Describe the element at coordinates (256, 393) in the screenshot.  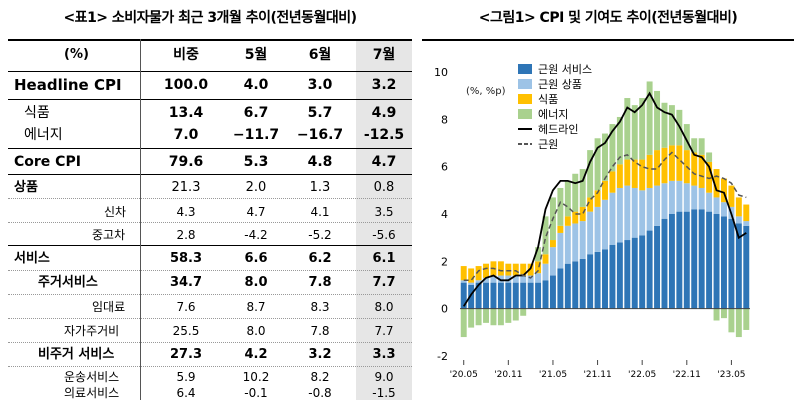
I see `row-value: -0.1` at that location.